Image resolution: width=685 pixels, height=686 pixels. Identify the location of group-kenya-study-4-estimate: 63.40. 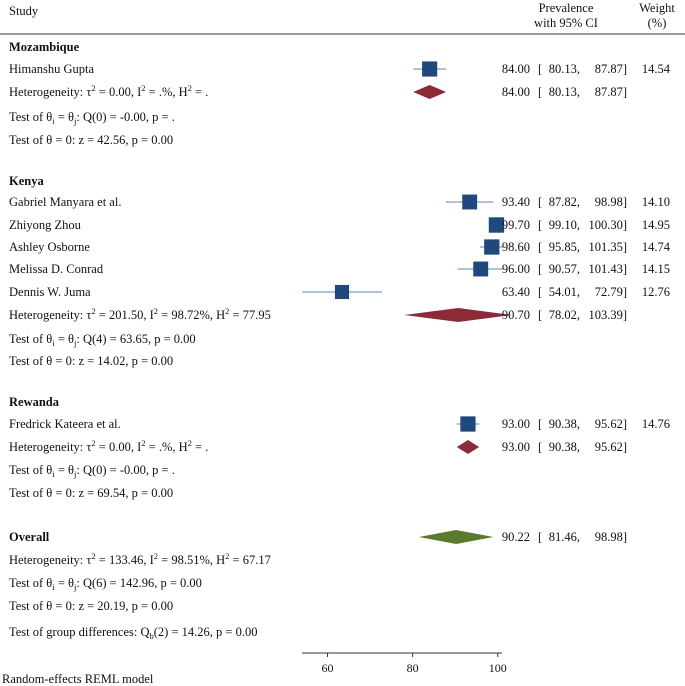
(516, 292).